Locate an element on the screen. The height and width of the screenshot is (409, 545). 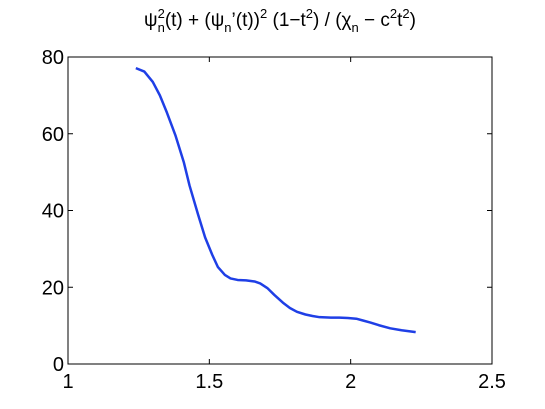
y-tick-label: 80 is located at coordinates (53, 58).